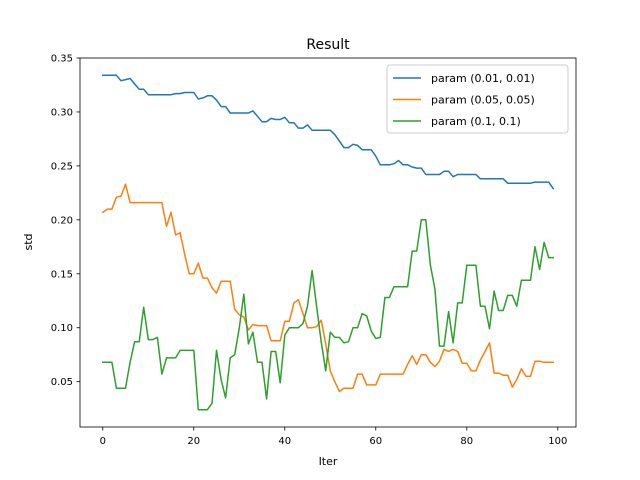 The width and height of the screenshot is (640, 480). What do you see at coordinates (328, 45) in the screenshot?
I see `chart-title: Result` at bounding box center [328, 45].